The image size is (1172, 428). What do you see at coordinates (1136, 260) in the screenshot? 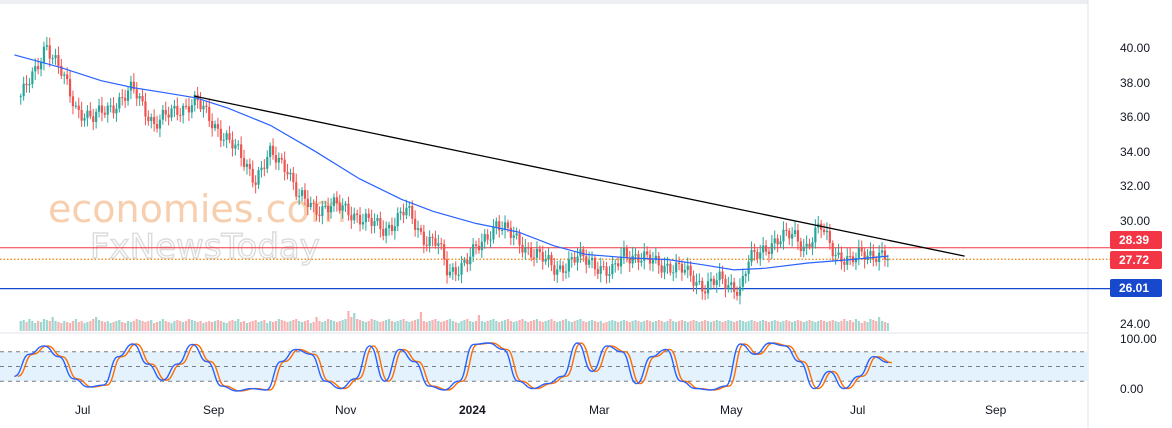
I see `last-price-tag` at bounding box center [1136, 260].